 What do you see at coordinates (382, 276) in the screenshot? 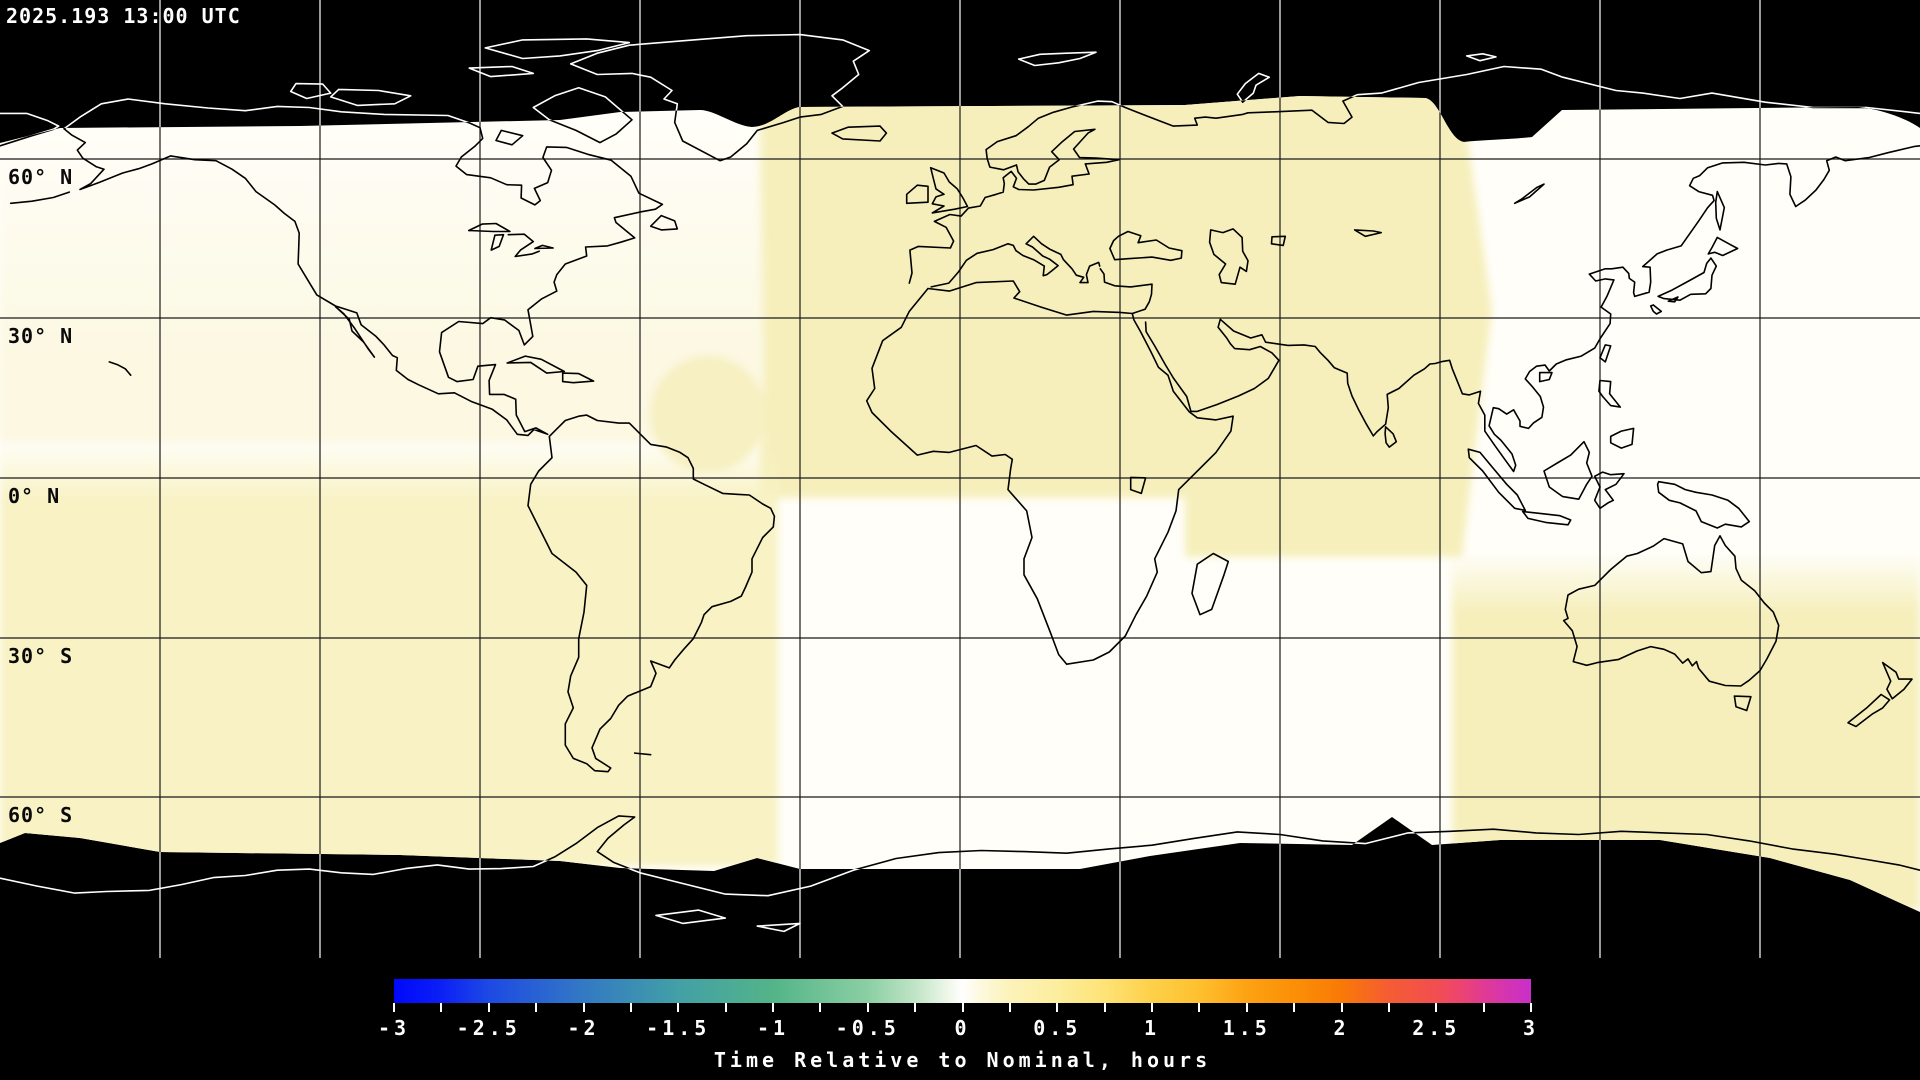
I see `west-midlat-cream` at bounding box center [382, 276].